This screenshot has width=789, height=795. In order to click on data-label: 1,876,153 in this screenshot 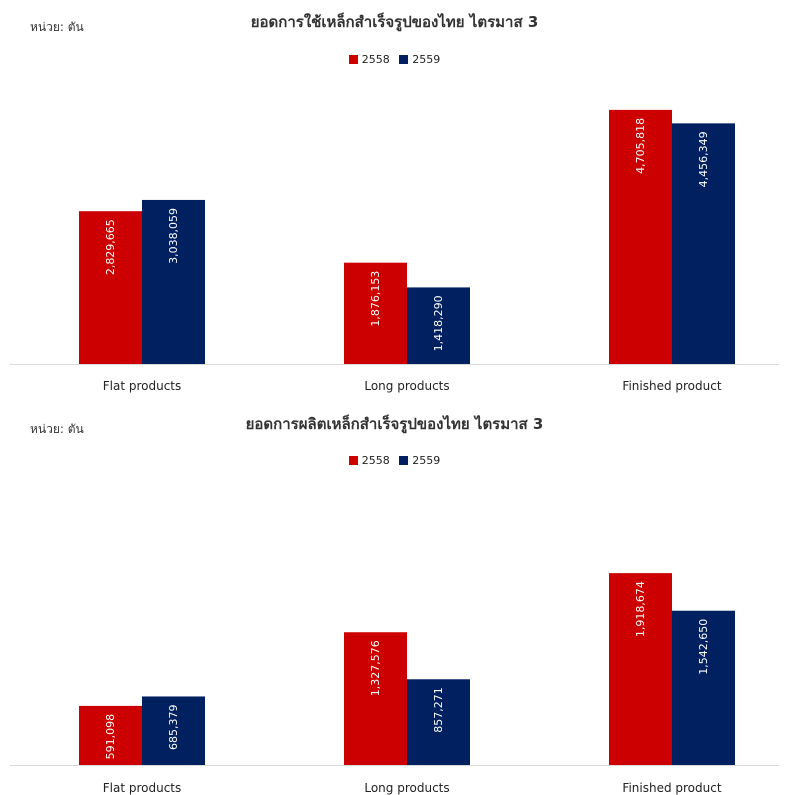, I will do `click(375, 299)`.